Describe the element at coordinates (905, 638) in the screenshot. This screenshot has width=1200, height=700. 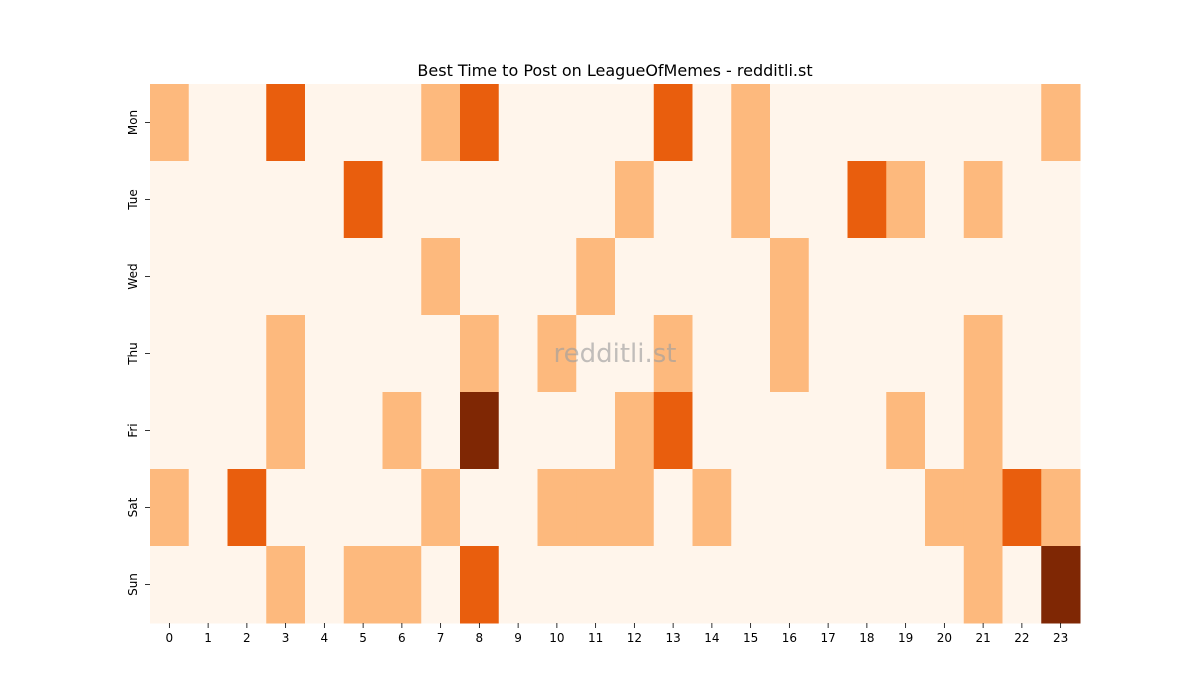
I see `x-tick-label: 19` at that location.